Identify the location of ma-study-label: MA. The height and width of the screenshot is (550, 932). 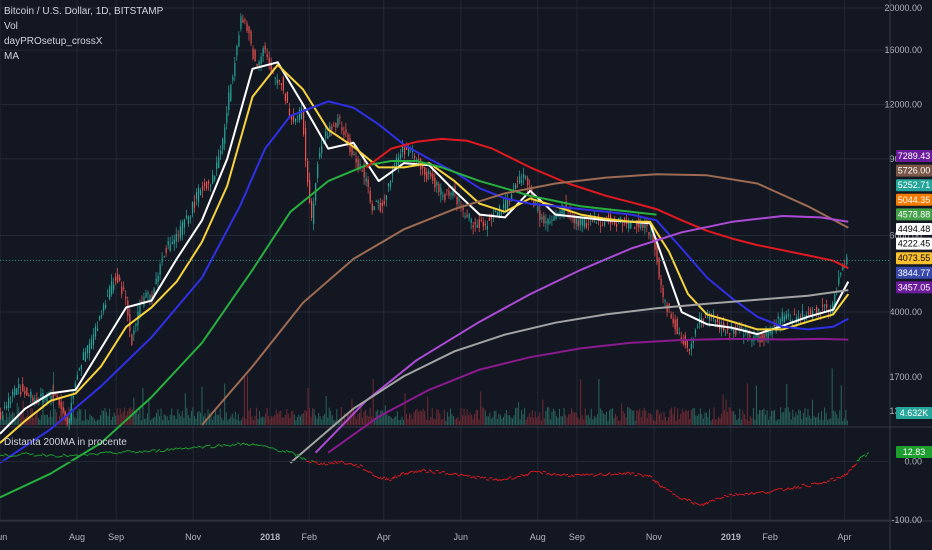
(11, 56).